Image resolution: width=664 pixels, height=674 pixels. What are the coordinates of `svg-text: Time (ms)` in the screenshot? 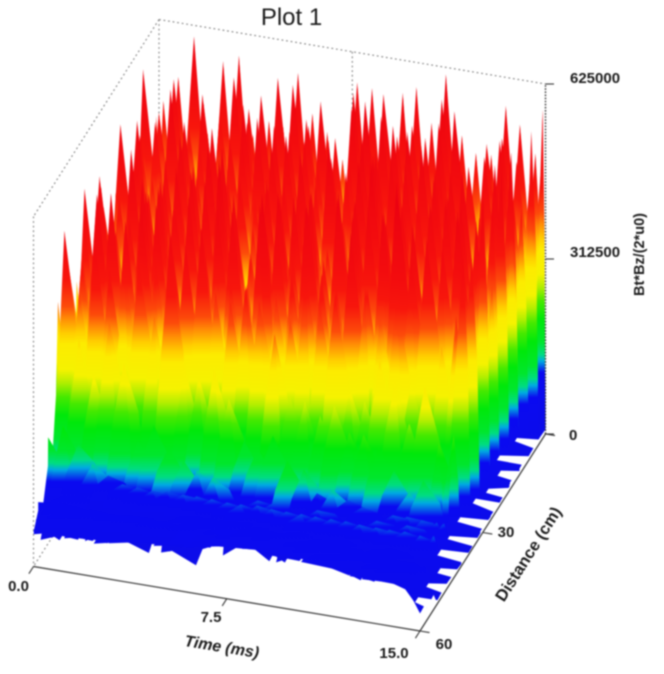 It's located at (221, 647).